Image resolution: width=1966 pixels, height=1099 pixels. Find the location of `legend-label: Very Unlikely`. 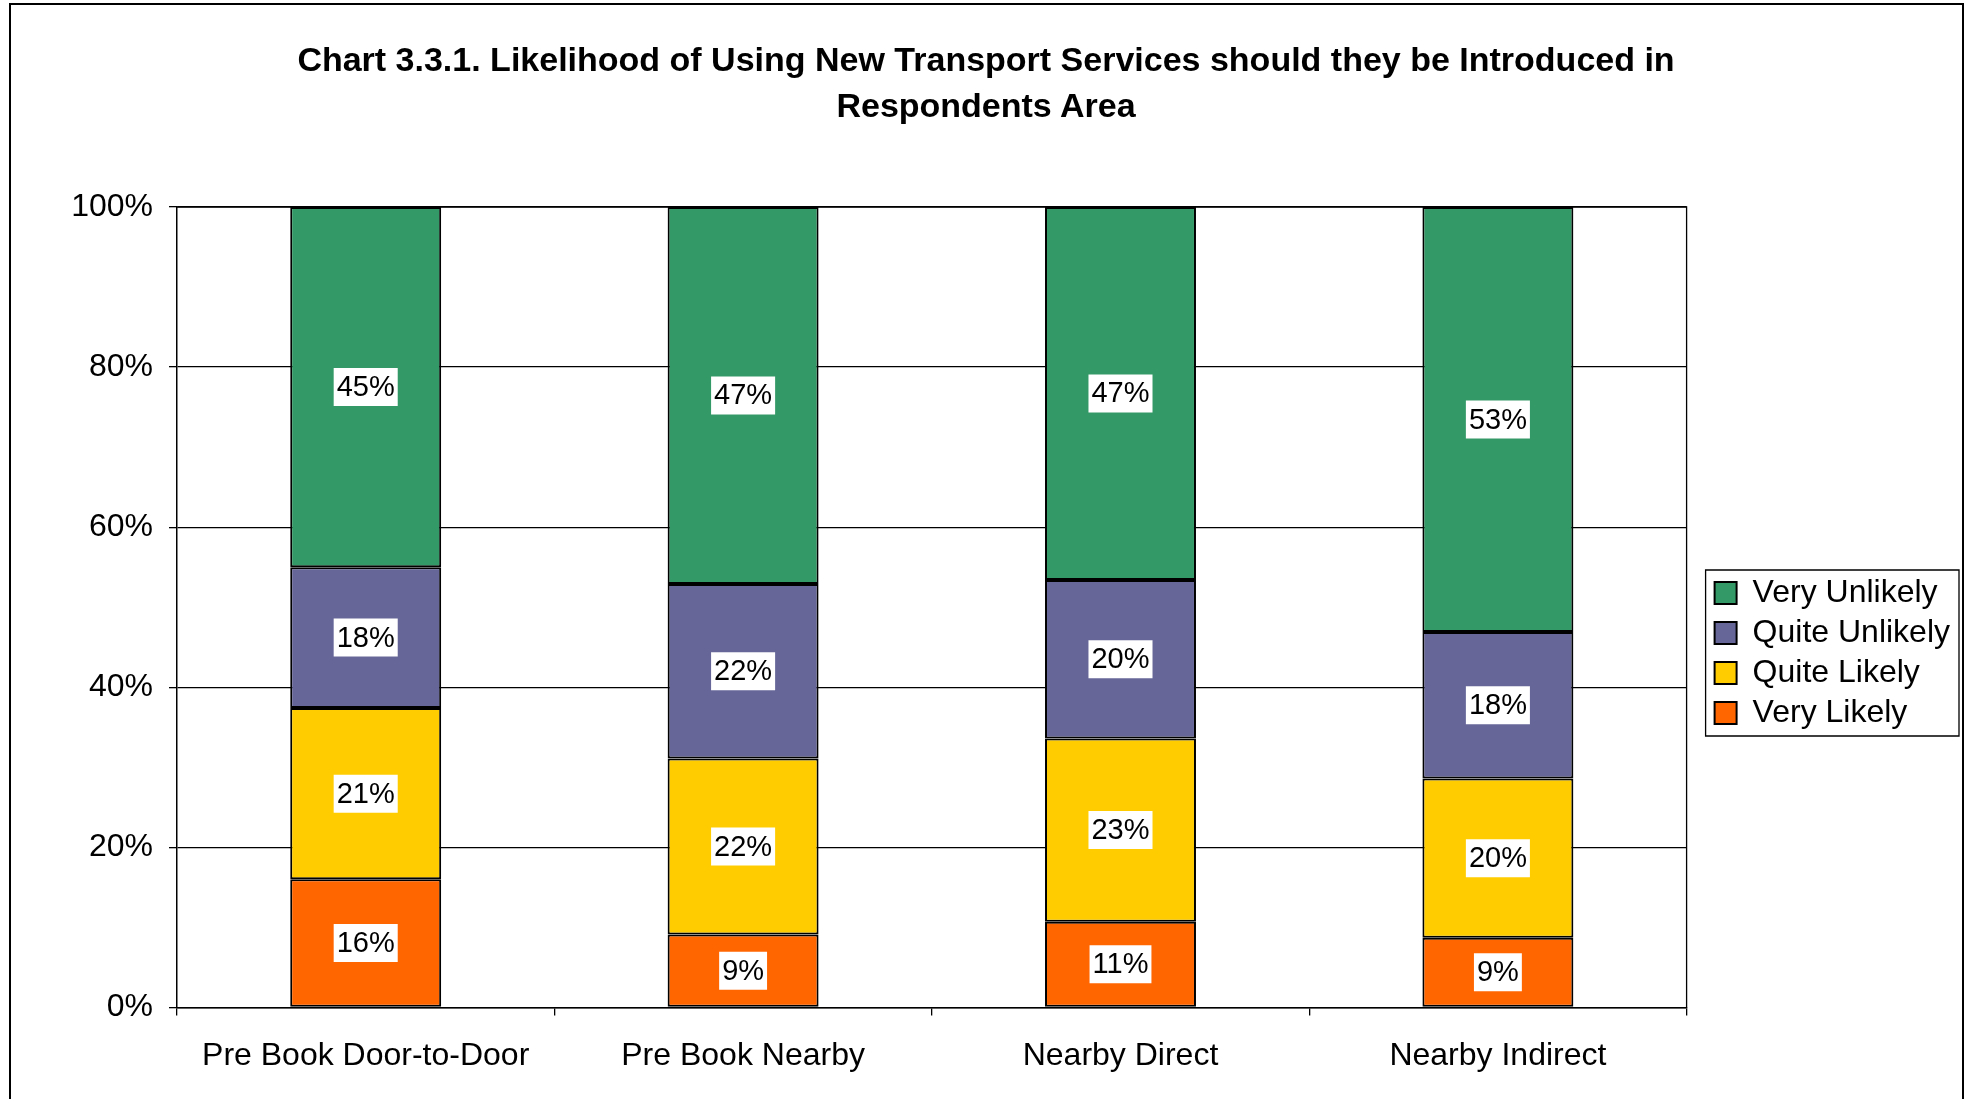

legend-label: Very Unlikely is located at coordinates (1845, 590).